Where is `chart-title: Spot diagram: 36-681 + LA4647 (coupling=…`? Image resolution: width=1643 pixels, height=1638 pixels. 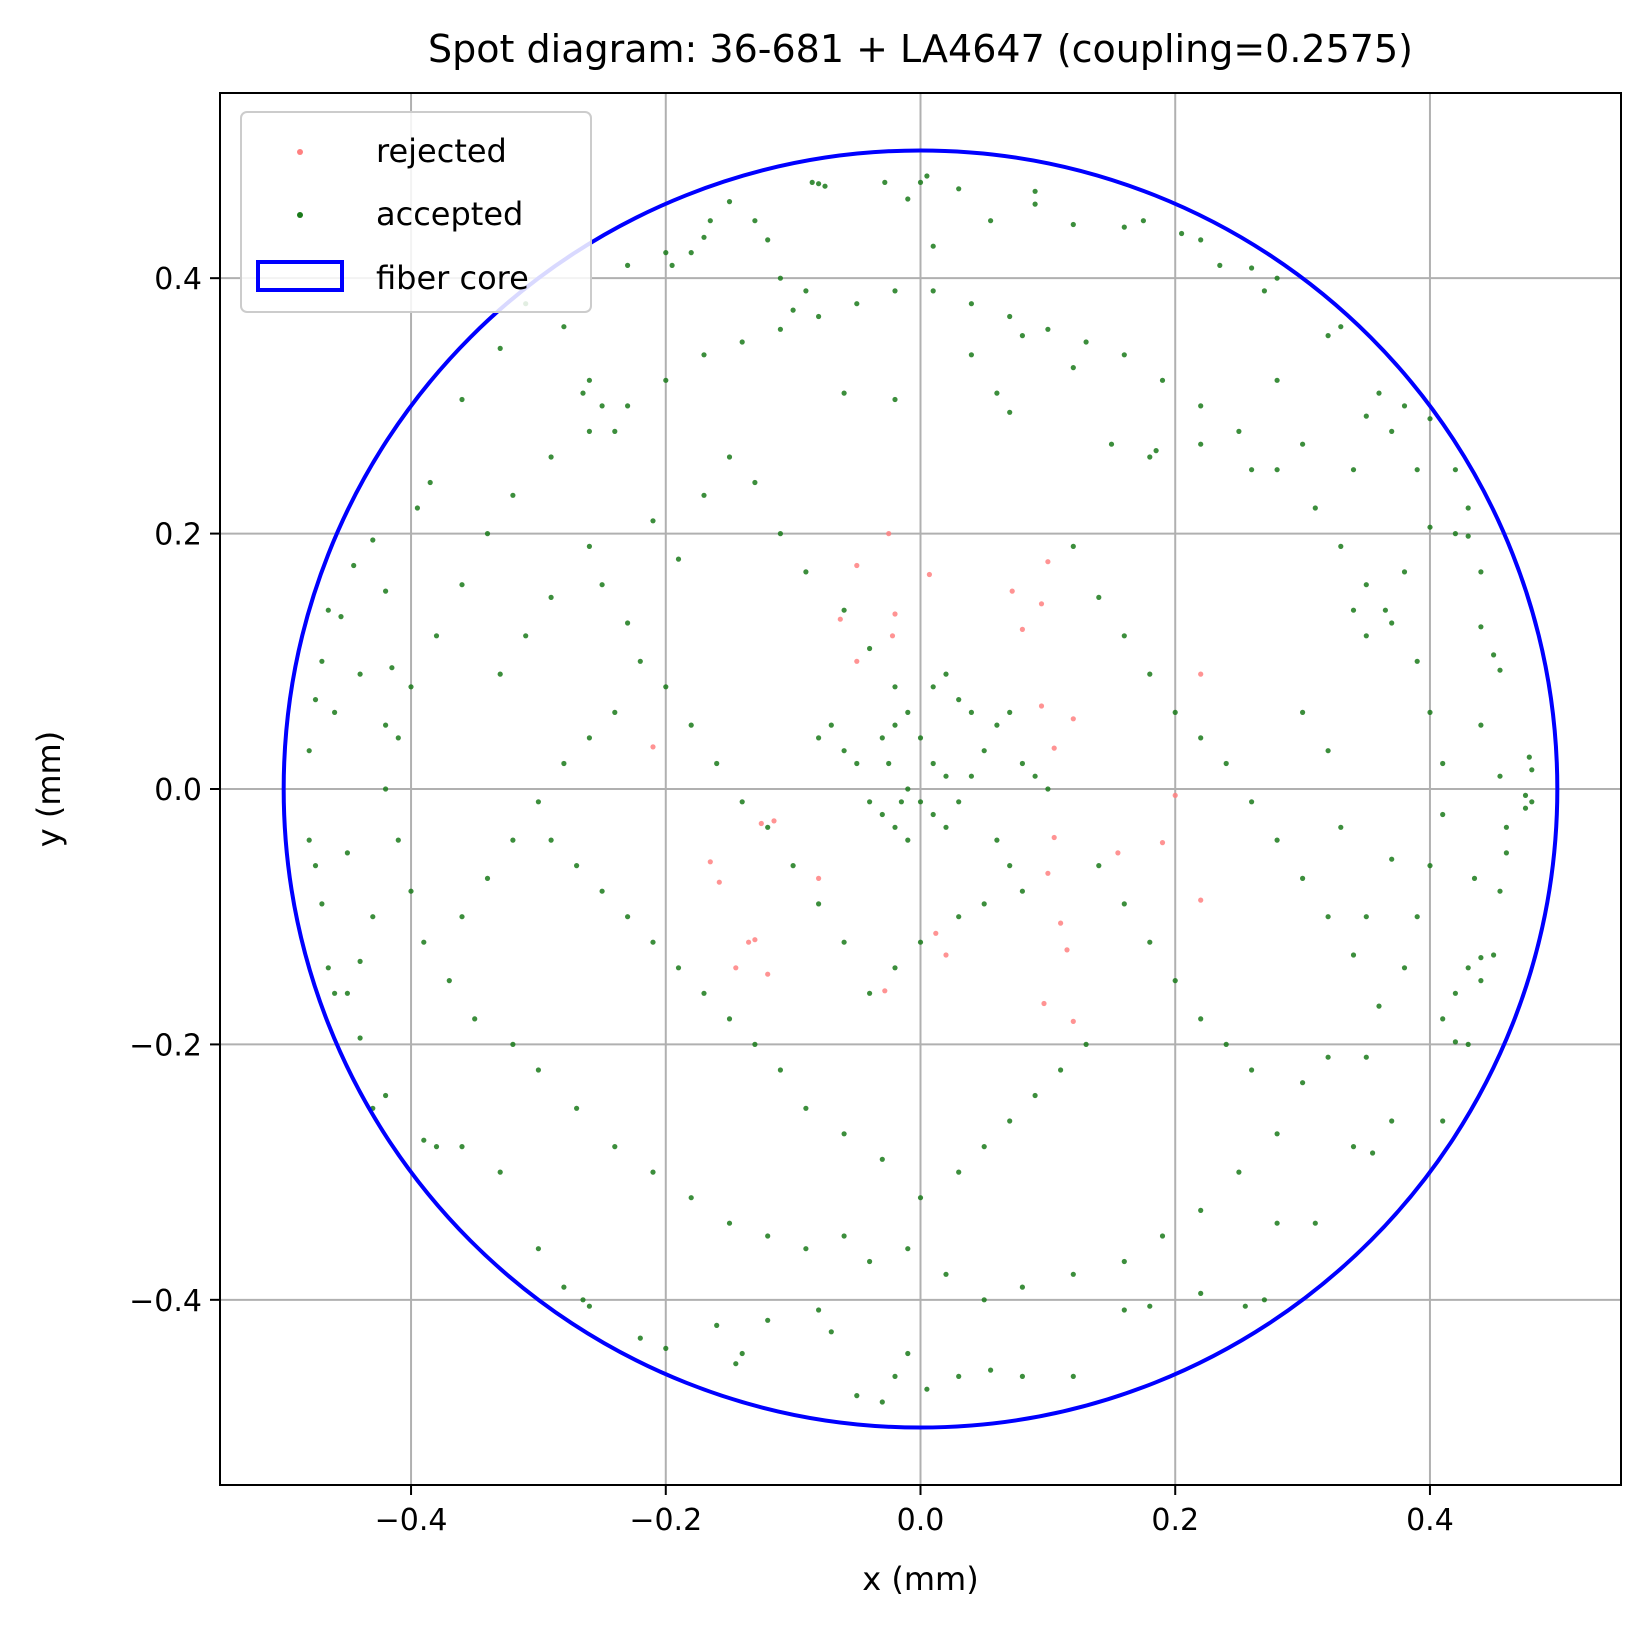
chart-title: Spot diagram: 36-681 + LA4647 (coupling=… is located at coordinates (920, 49).